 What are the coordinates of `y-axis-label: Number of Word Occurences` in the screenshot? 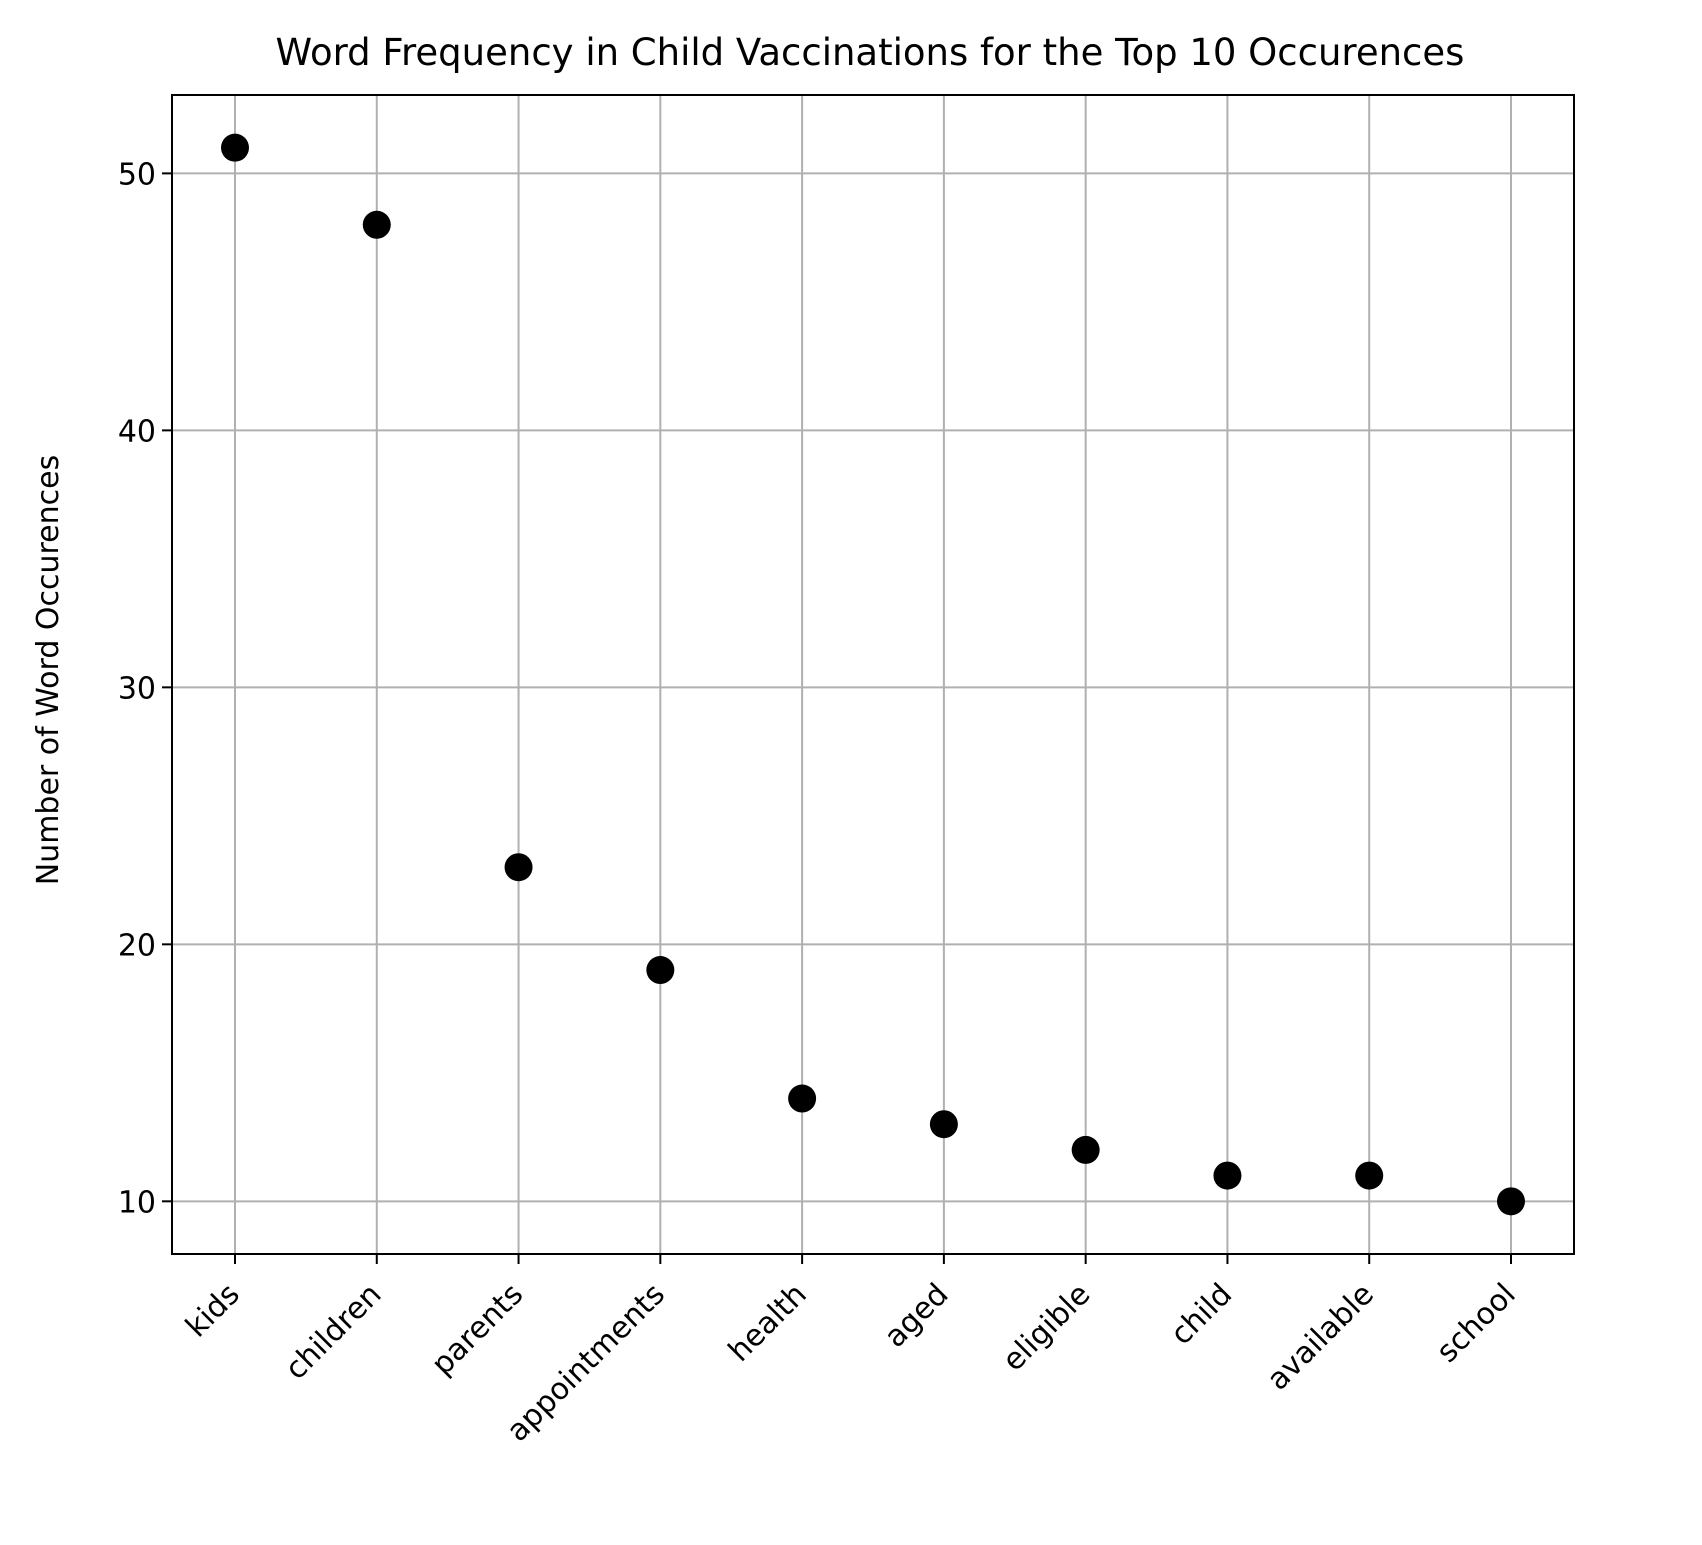 It's located at (48, 670).